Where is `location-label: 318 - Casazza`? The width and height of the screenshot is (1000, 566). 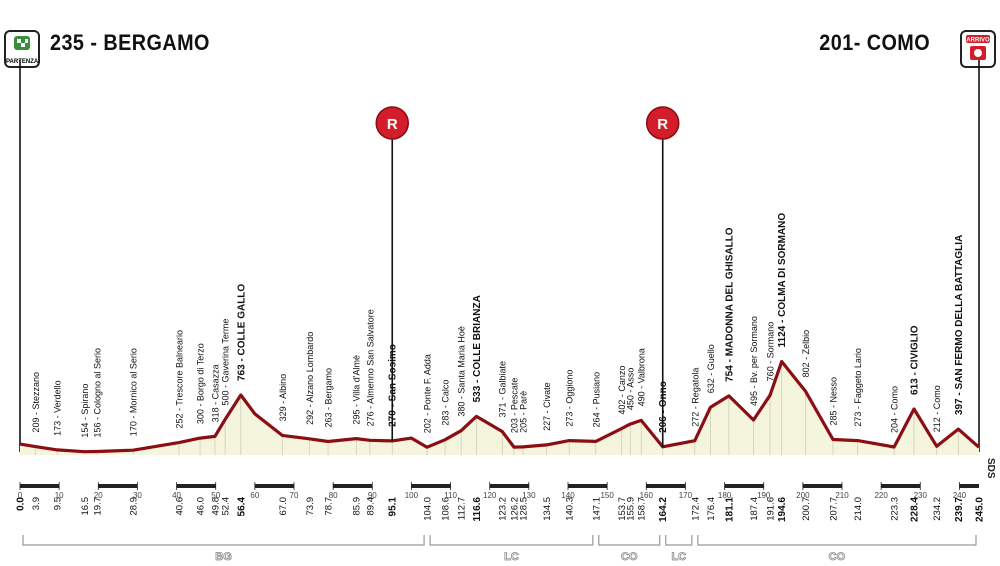
location-label: 318 - Casazza is located at coordinates (215, 393).